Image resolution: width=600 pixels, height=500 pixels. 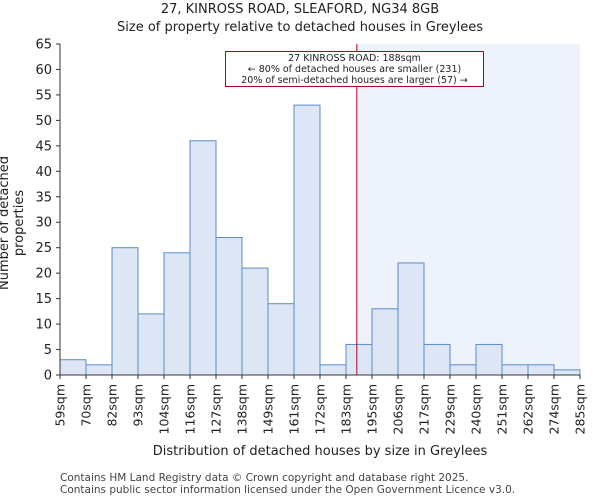 What do you see at coordinates (268, 409) in the screenshot?
I see `x-tick-label: 149sqm` at bounding box center [268, 409].